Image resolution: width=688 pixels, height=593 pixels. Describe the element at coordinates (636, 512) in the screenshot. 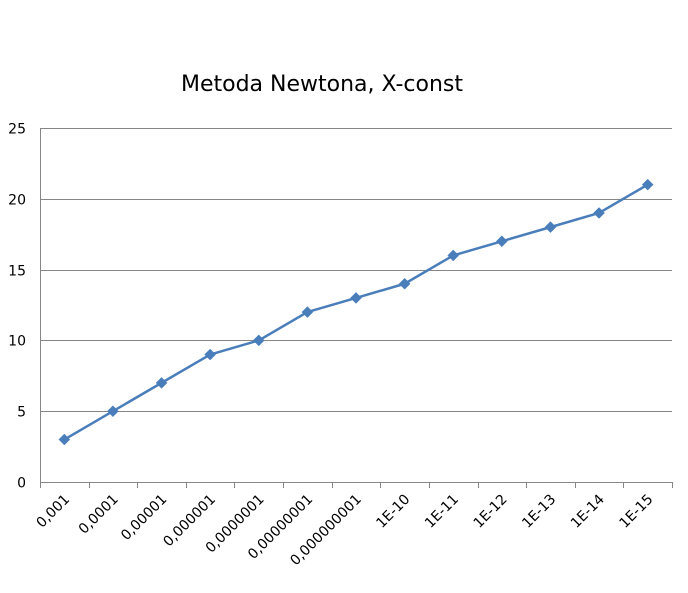

I see `x-tick-label: 1E-15` at that location.